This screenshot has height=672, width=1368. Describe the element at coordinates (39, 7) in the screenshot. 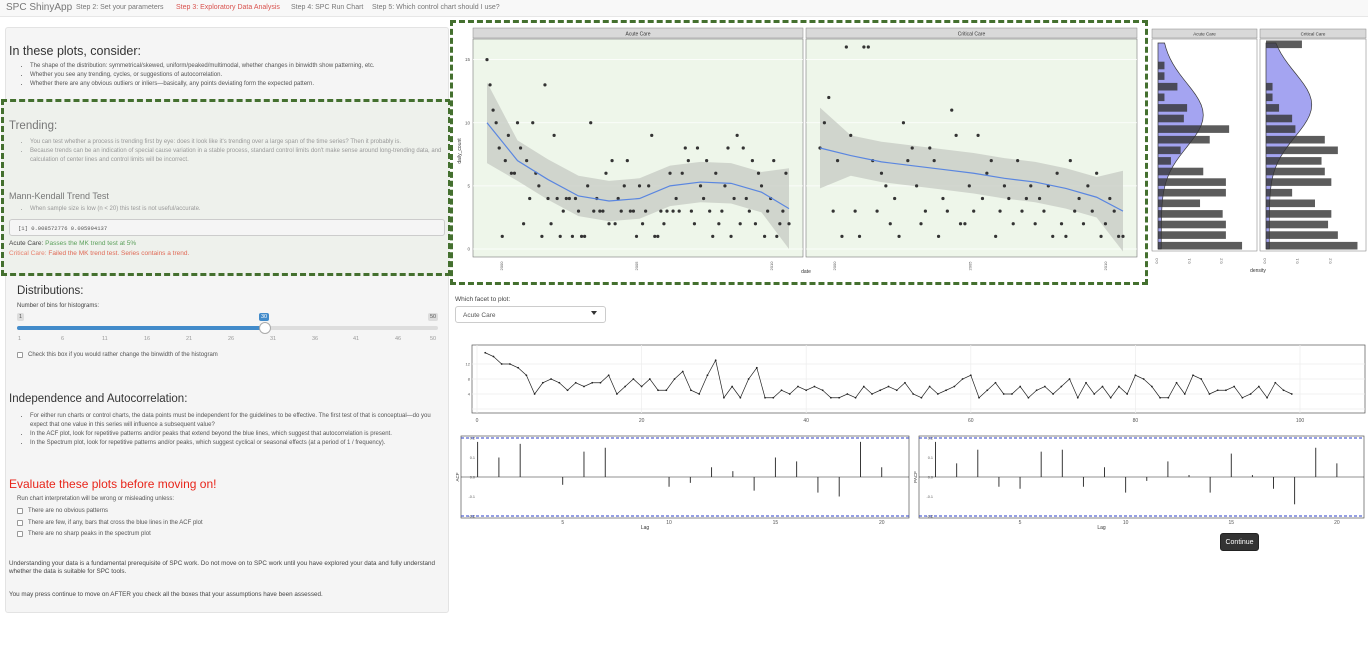

I see `app-brand: SPC ShinyApp` at that location.